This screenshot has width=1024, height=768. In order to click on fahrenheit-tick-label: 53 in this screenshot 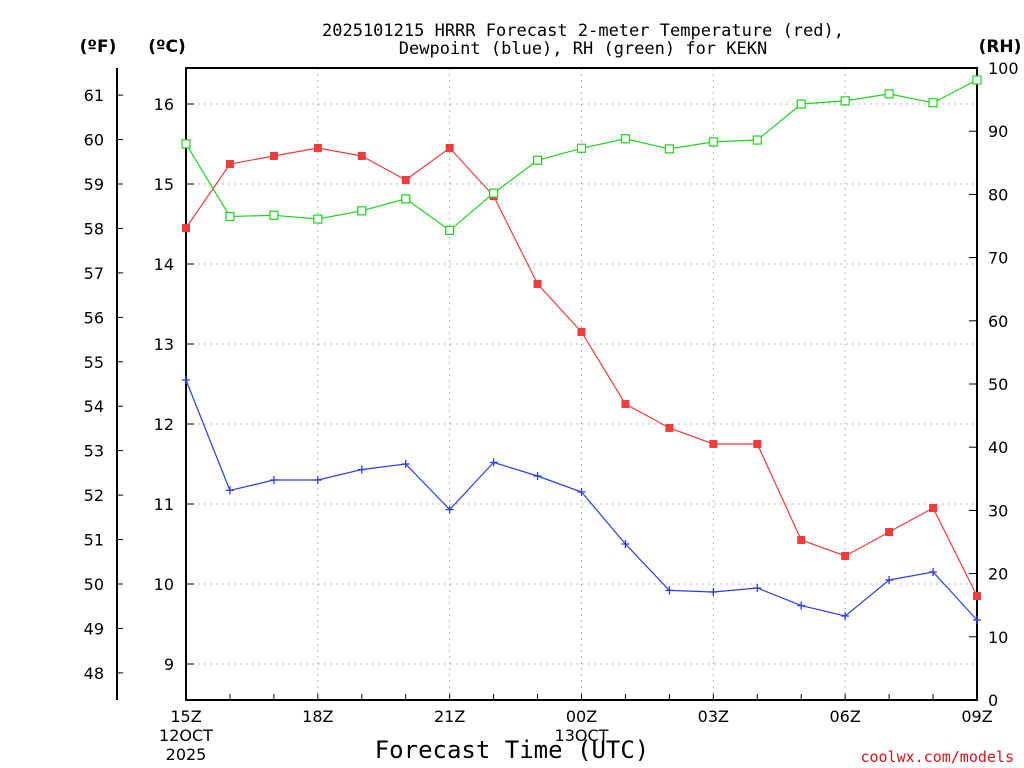, I will do `click(94, 451)`.